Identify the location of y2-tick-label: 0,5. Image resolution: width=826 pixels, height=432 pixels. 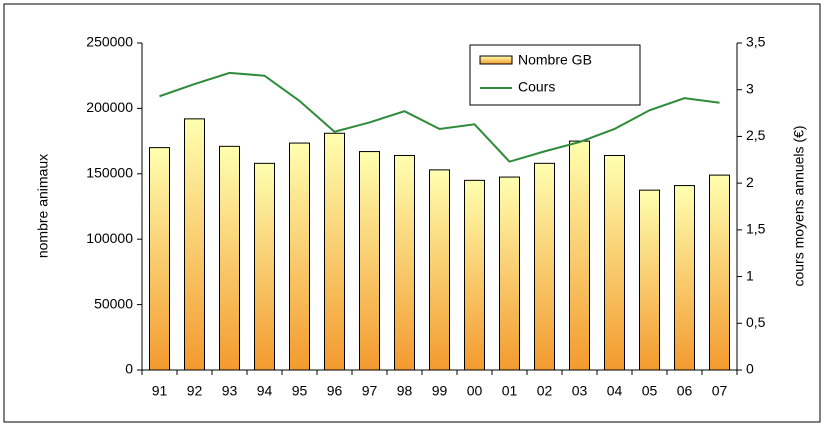
(756, 322).